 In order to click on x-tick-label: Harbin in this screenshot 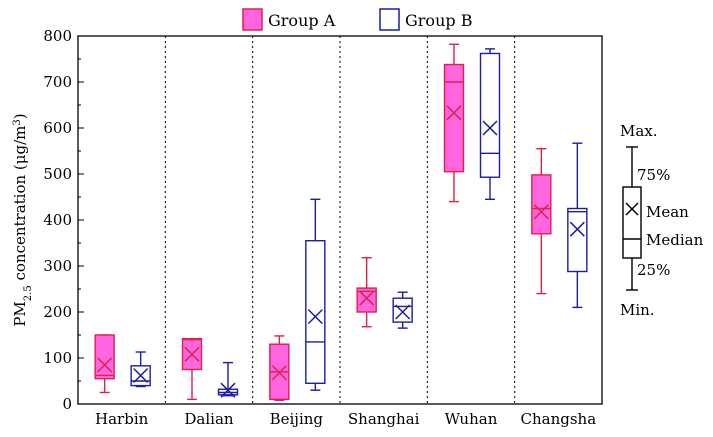, I will do `click(122, 419)`.